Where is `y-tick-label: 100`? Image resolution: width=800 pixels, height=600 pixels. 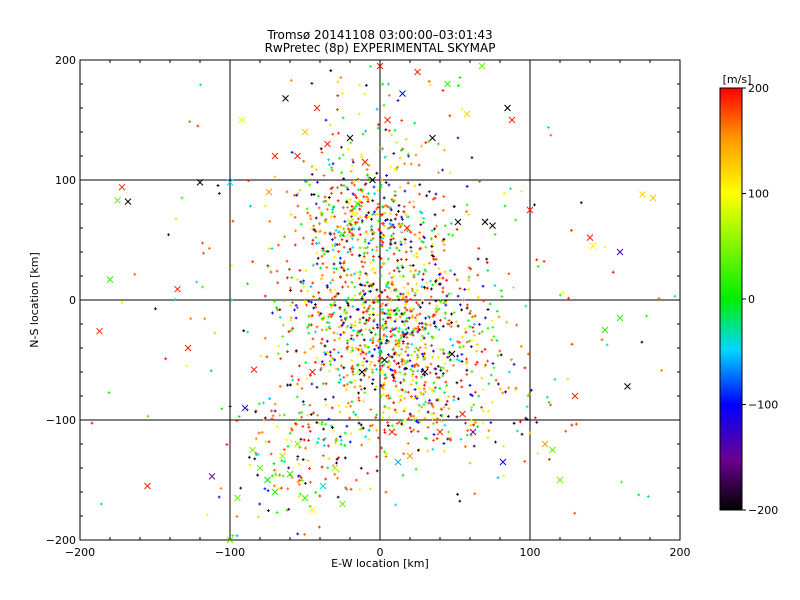
y-tick-label: 100 is located at coordinates (65, 180).